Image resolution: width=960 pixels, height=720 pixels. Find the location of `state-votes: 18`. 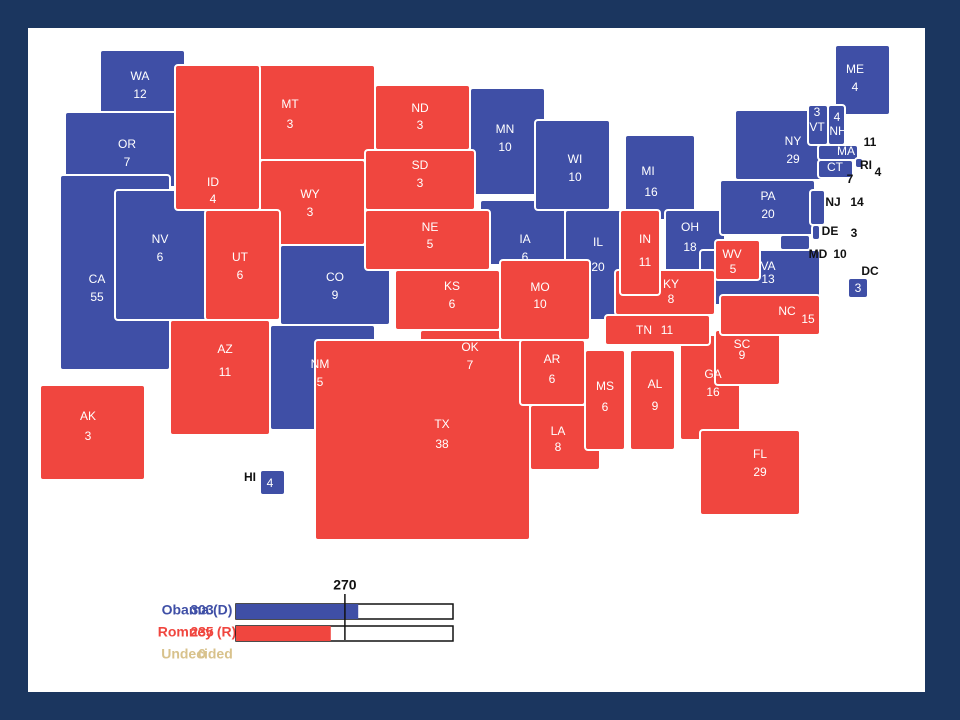

state-votes: 18 is located at coordinates (690, 247).